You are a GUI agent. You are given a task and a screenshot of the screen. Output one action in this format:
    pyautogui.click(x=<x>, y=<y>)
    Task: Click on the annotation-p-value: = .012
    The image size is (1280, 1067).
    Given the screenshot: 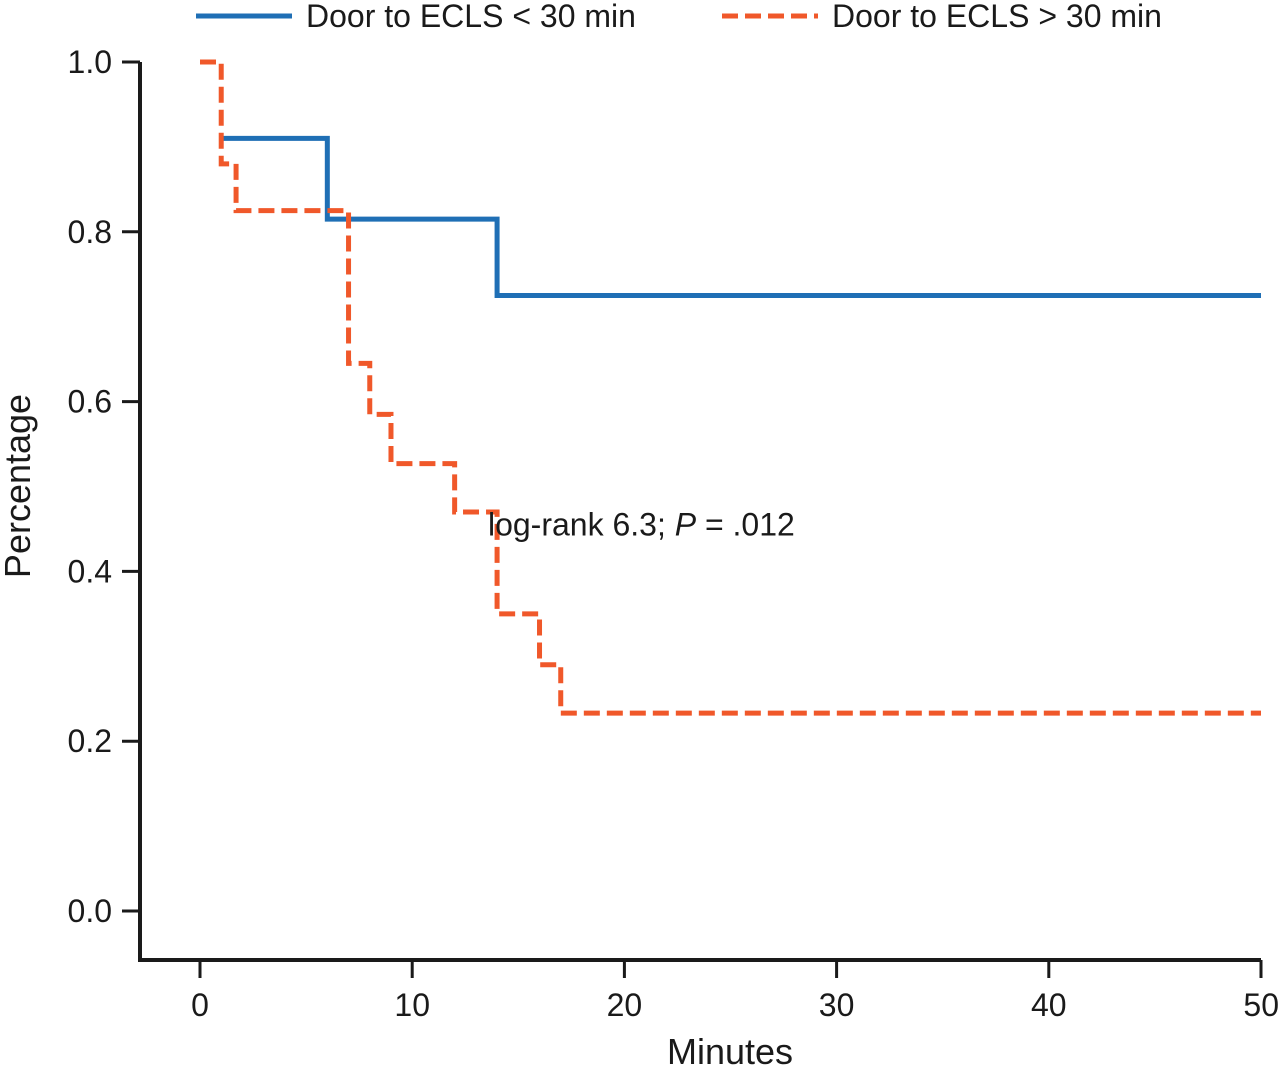 What is the action you would take?
    pyautogui.click(x=745, y=525)
    